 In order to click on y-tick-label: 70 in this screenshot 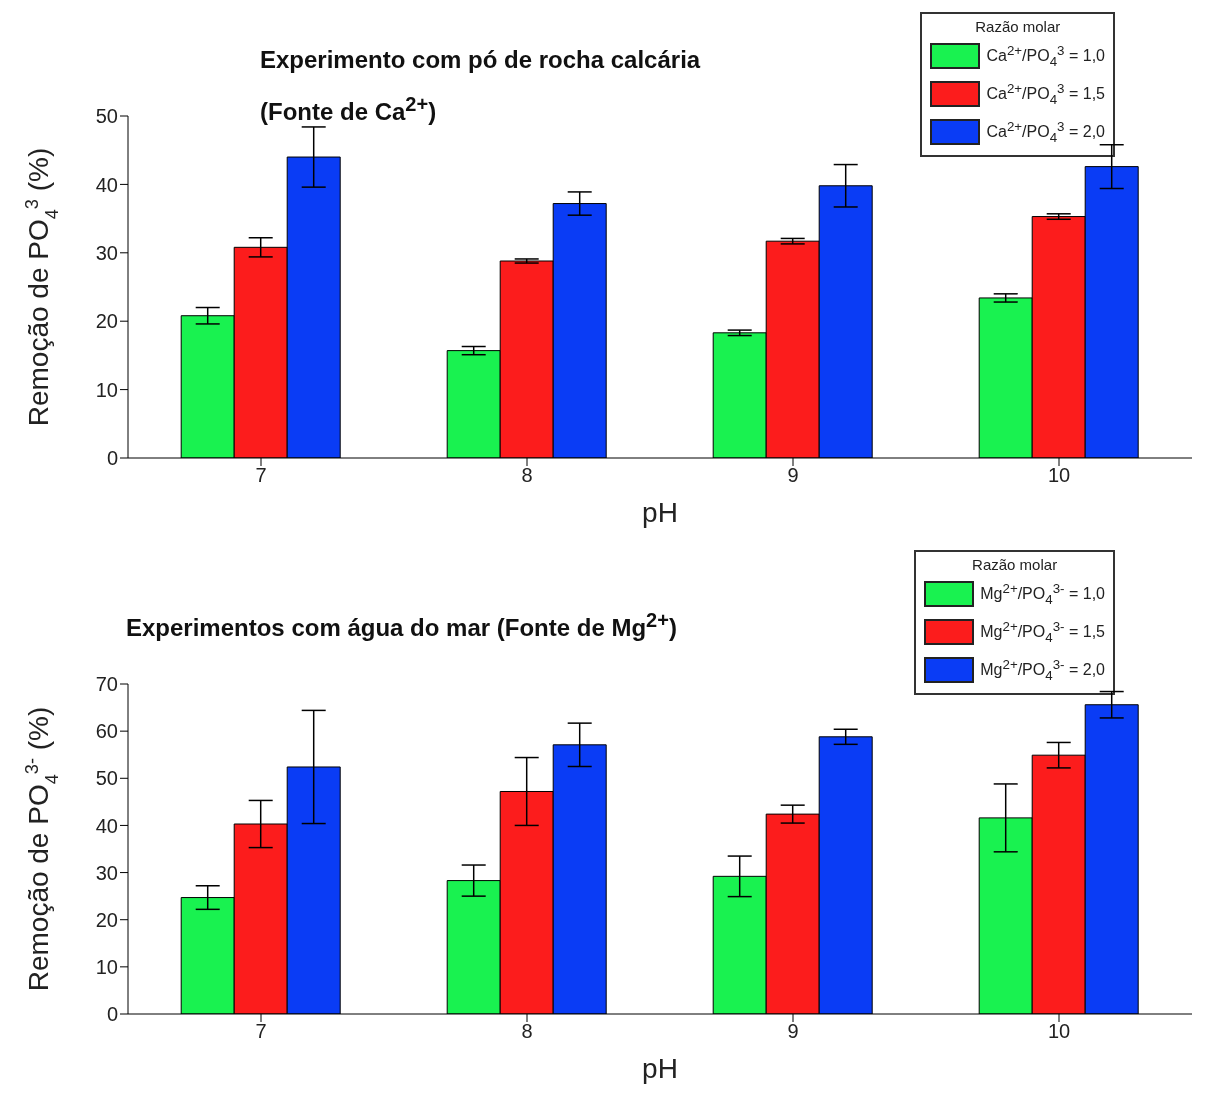, I will do `click(106, 684)`.